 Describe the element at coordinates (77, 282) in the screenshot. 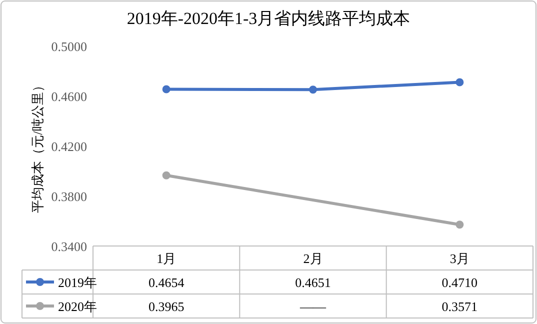

I see `legend-label: 2019年` at that location.